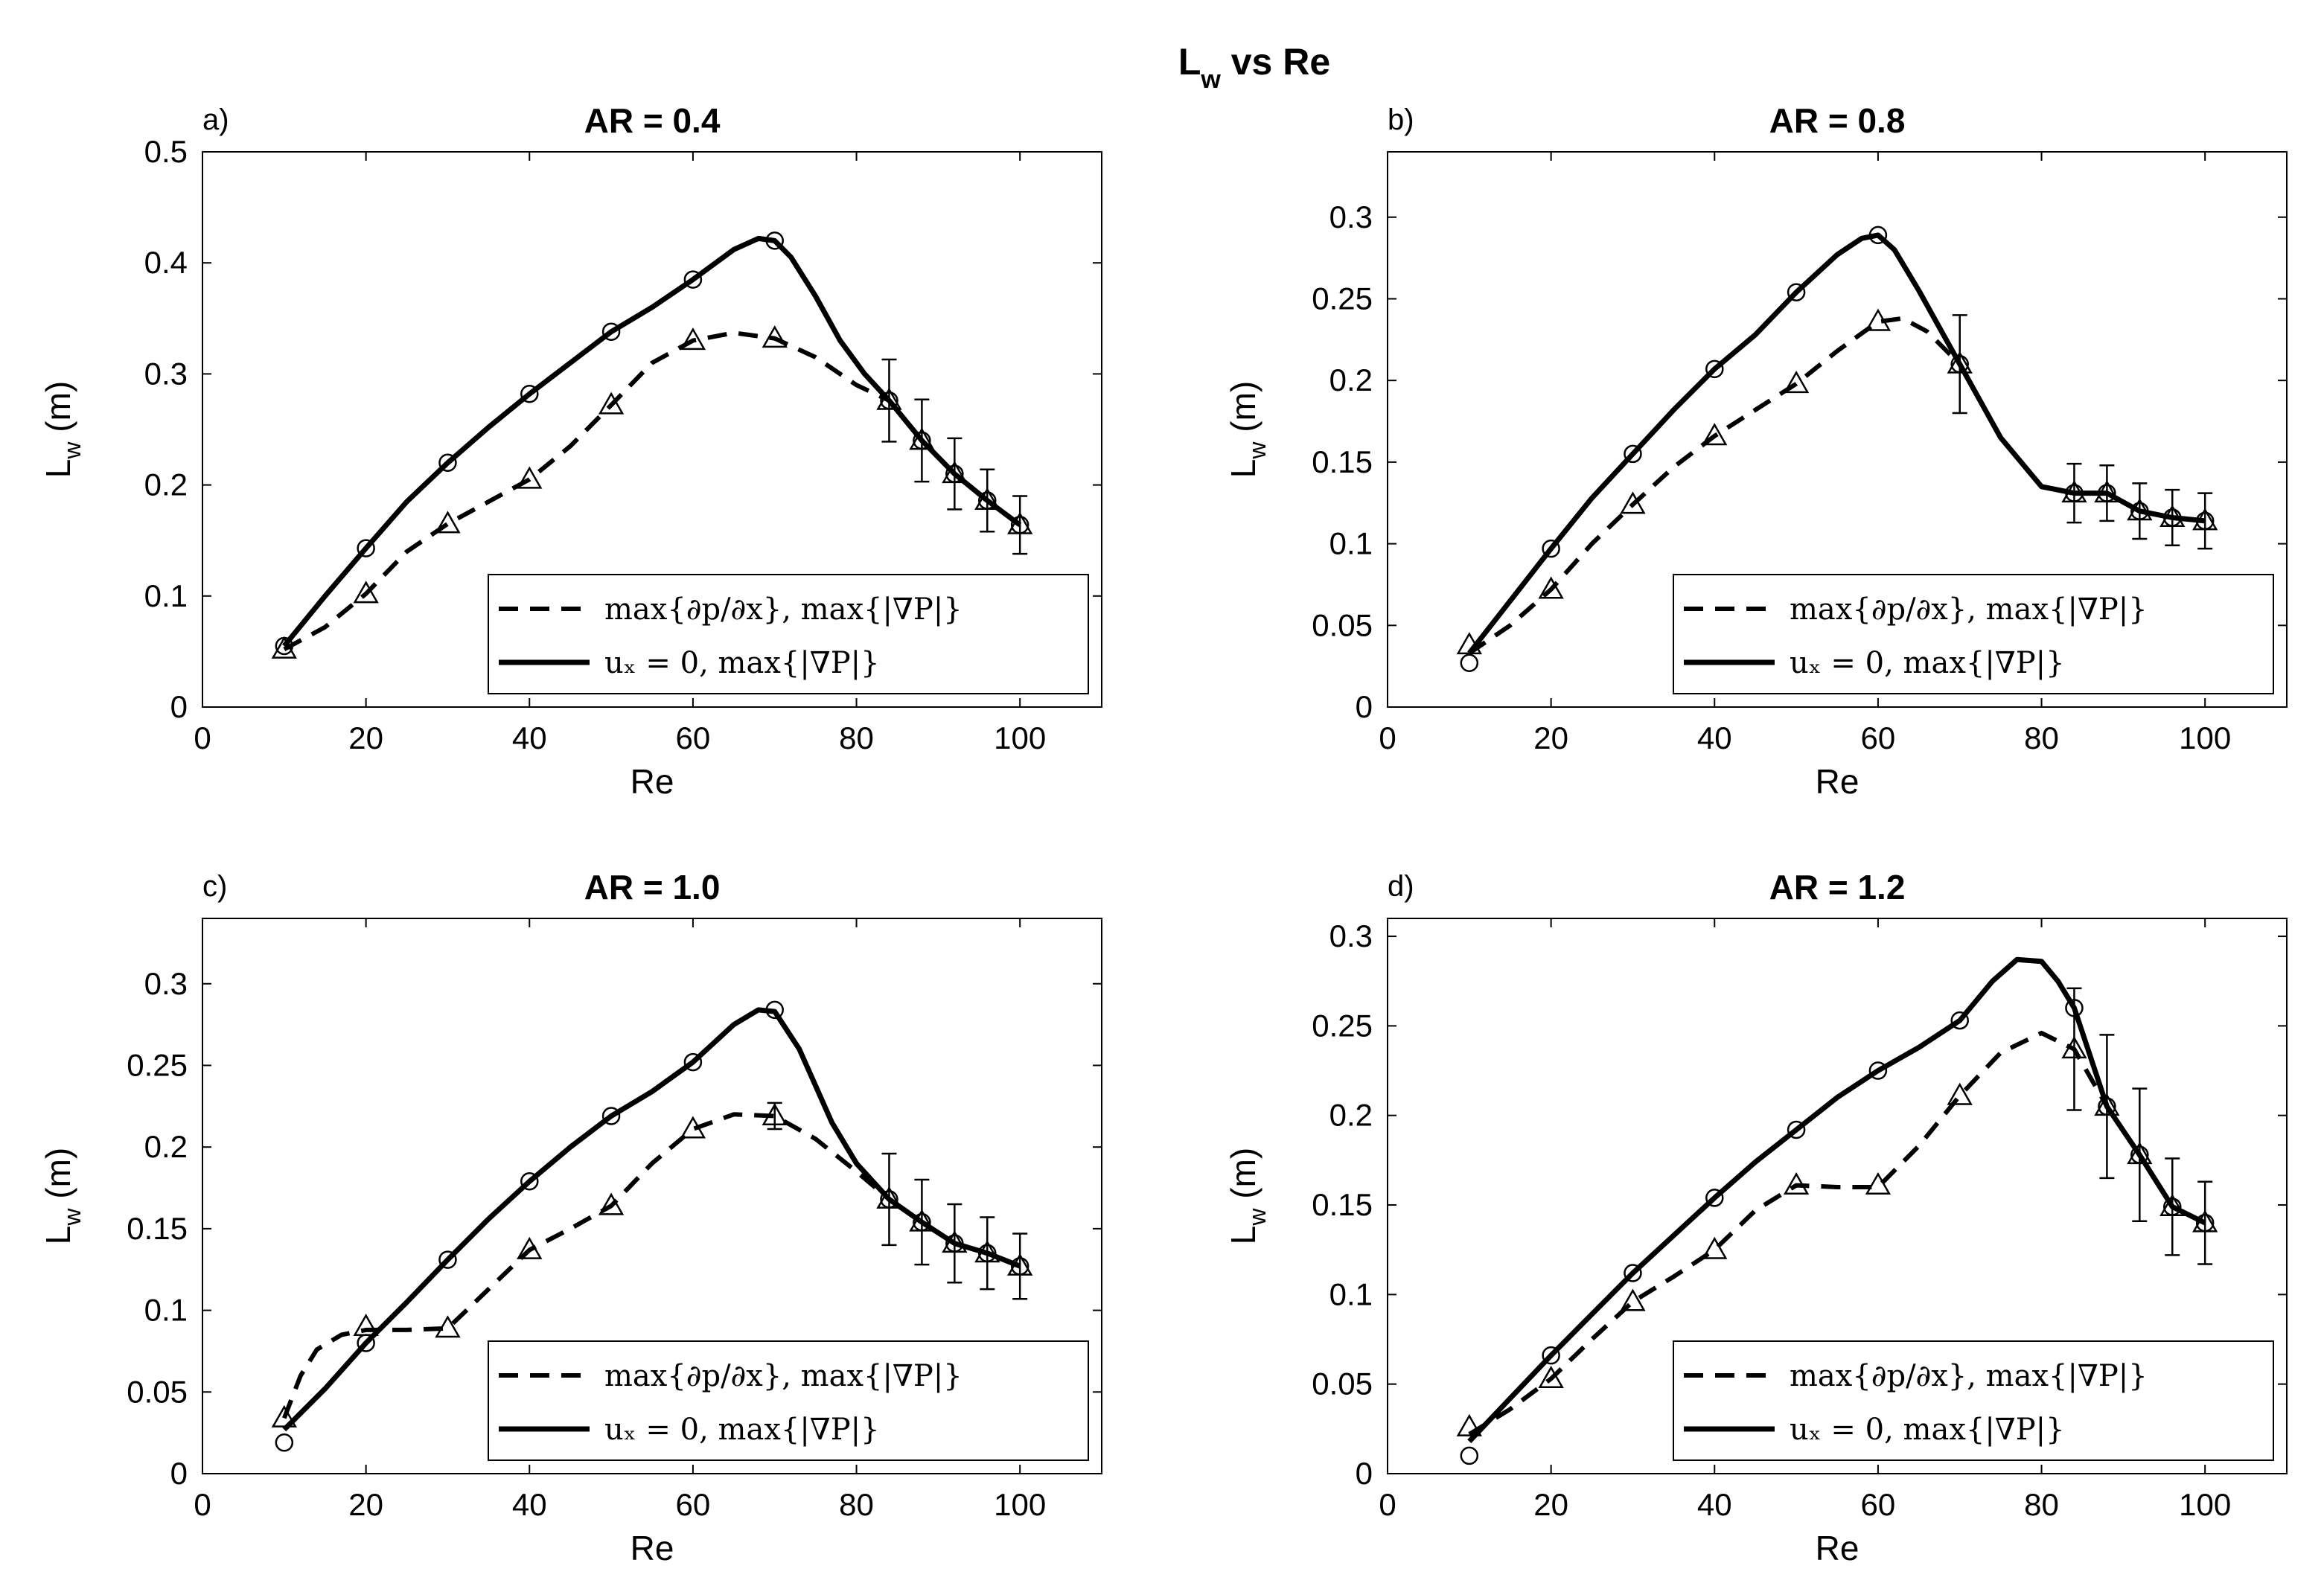 This screenshot has width=2324, height=1589. I want to click on panel-title: AR = 0.4, so click(652, 120).